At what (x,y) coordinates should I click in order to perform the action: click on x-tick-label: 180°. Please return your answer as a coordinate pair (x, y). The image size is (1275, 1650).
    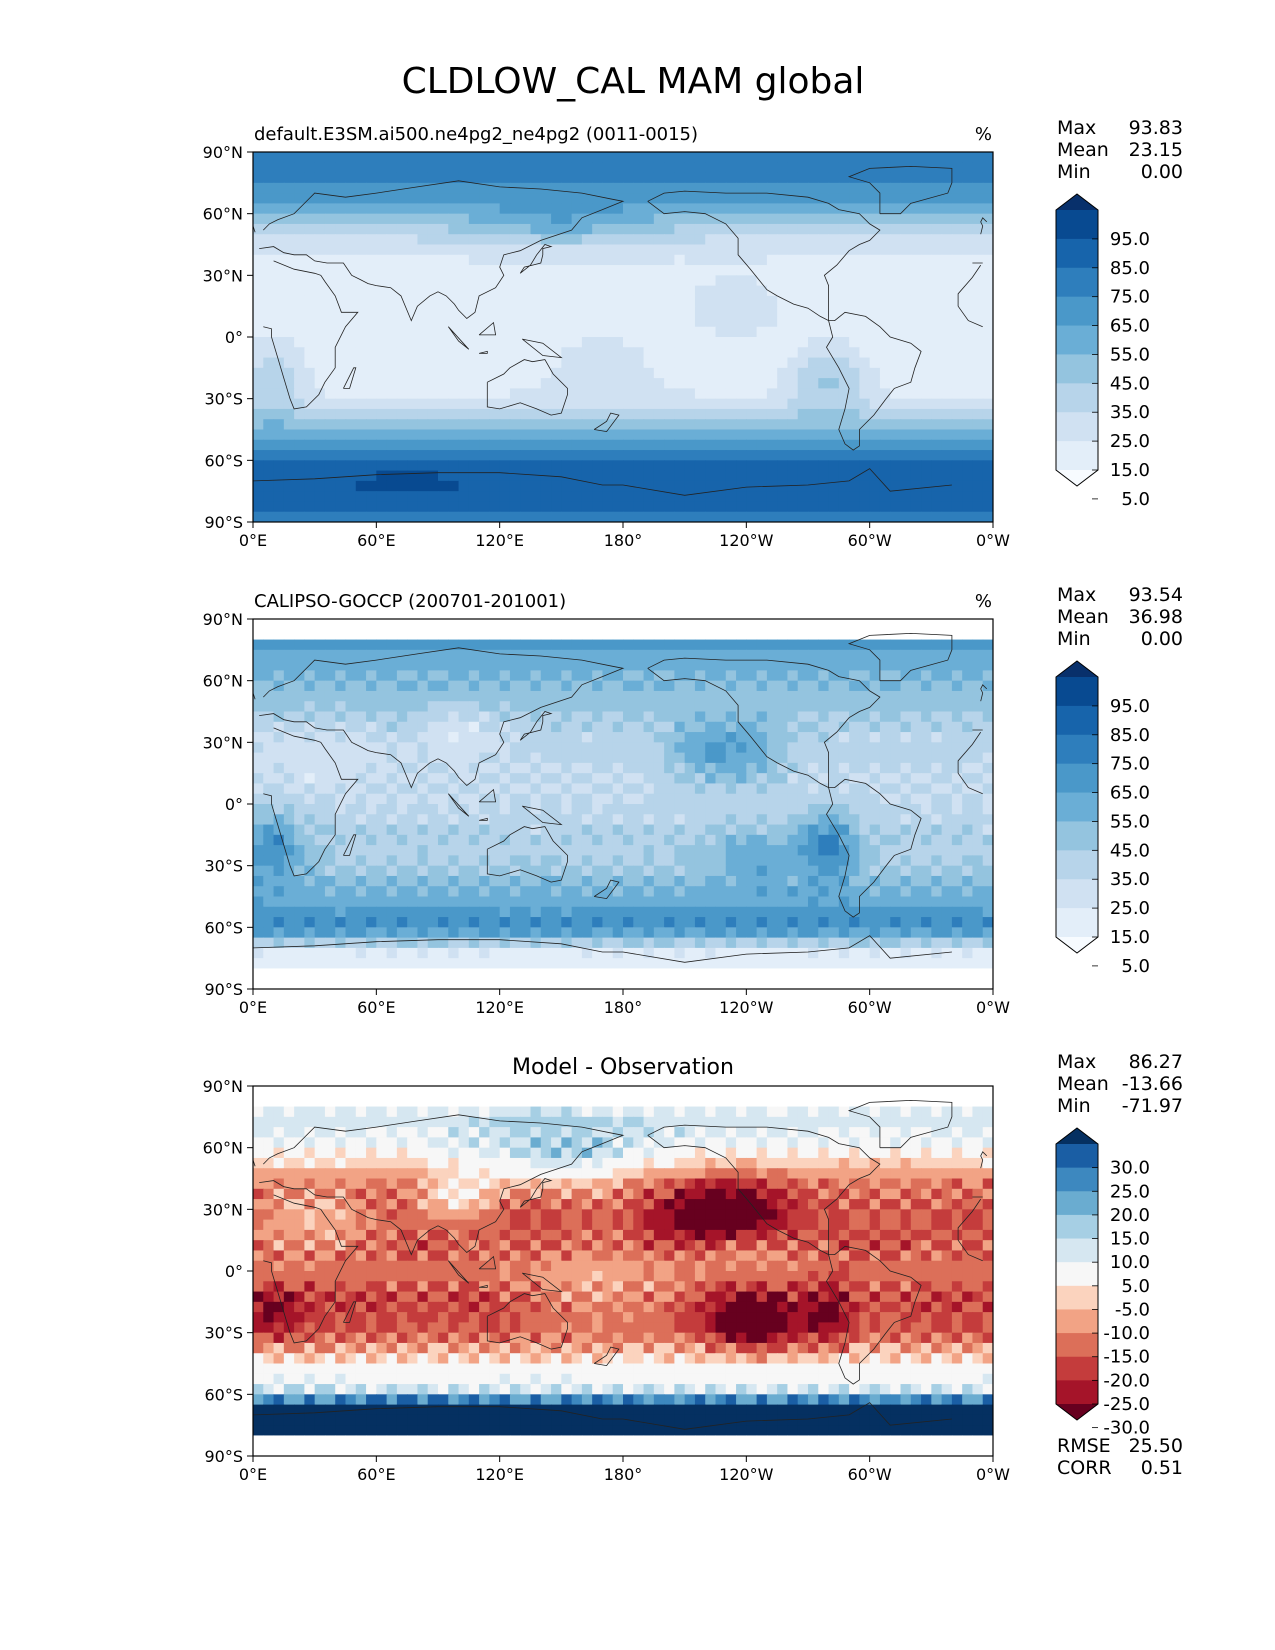
    Looking at the image, I should click on (623, 540).